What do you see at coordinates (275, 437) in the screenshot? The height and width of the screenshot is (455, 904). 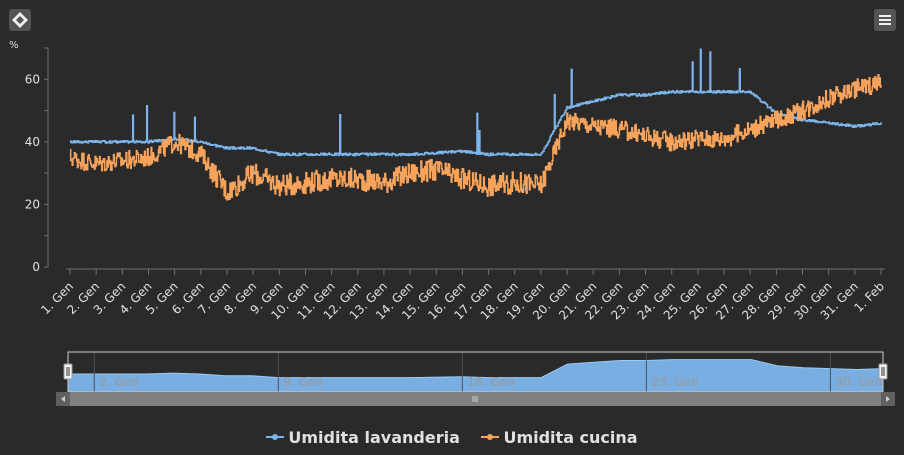 I see `legend-symbol-lavanderia` at bounding box center [275, 437].